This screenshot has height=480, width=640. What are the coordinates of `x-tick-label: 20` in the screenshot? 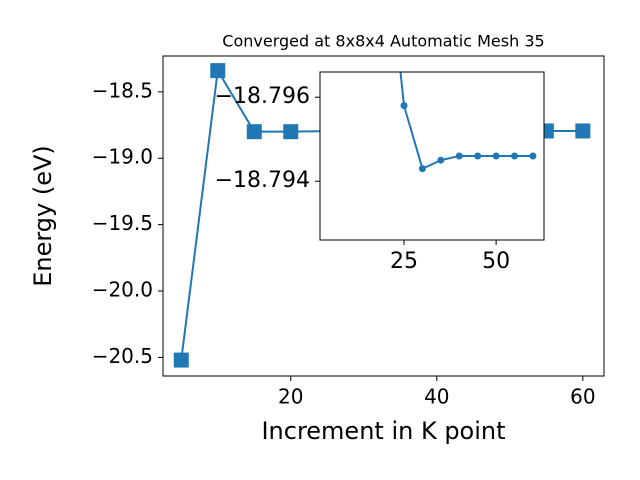 It's located at (290, 397).